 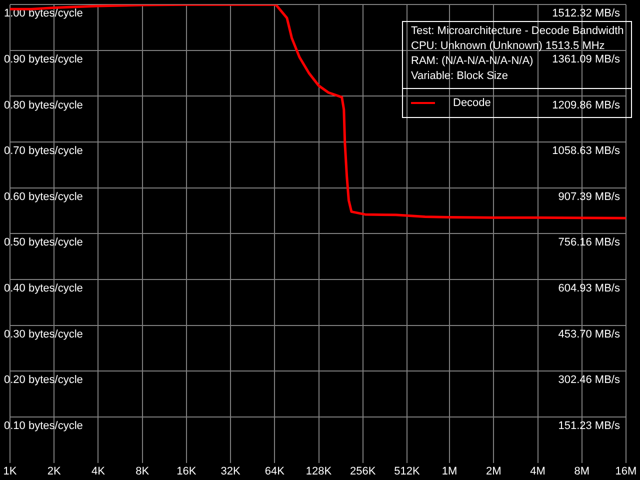 I want to click on x-tick-label: 8K, so click(x=143, y=471).